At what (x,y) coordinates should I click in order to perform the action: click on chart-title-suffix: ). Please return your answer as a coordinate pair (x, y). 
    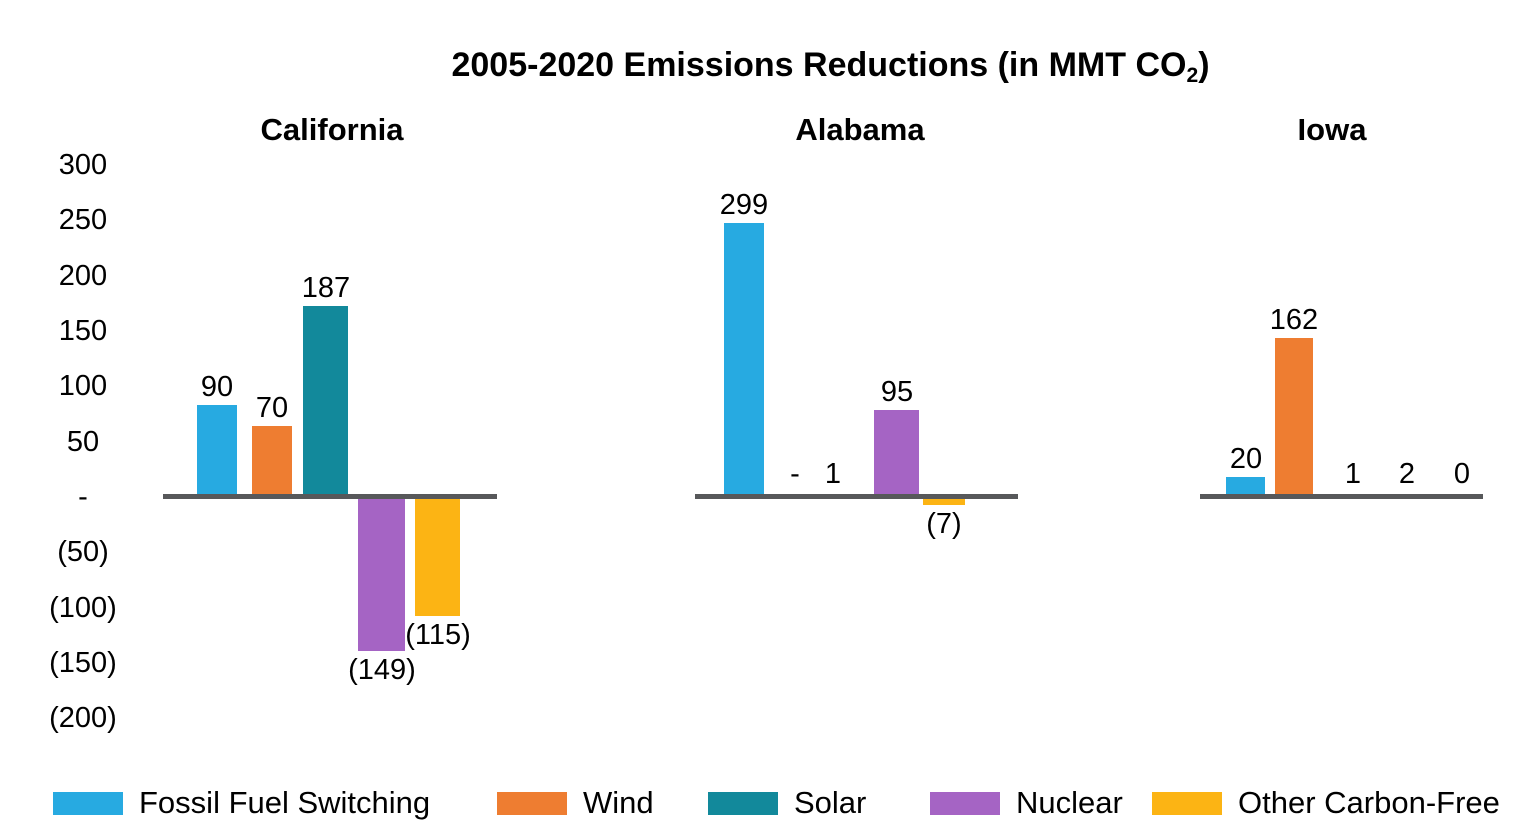
    Looking at the image, I should click on (1204, 65).